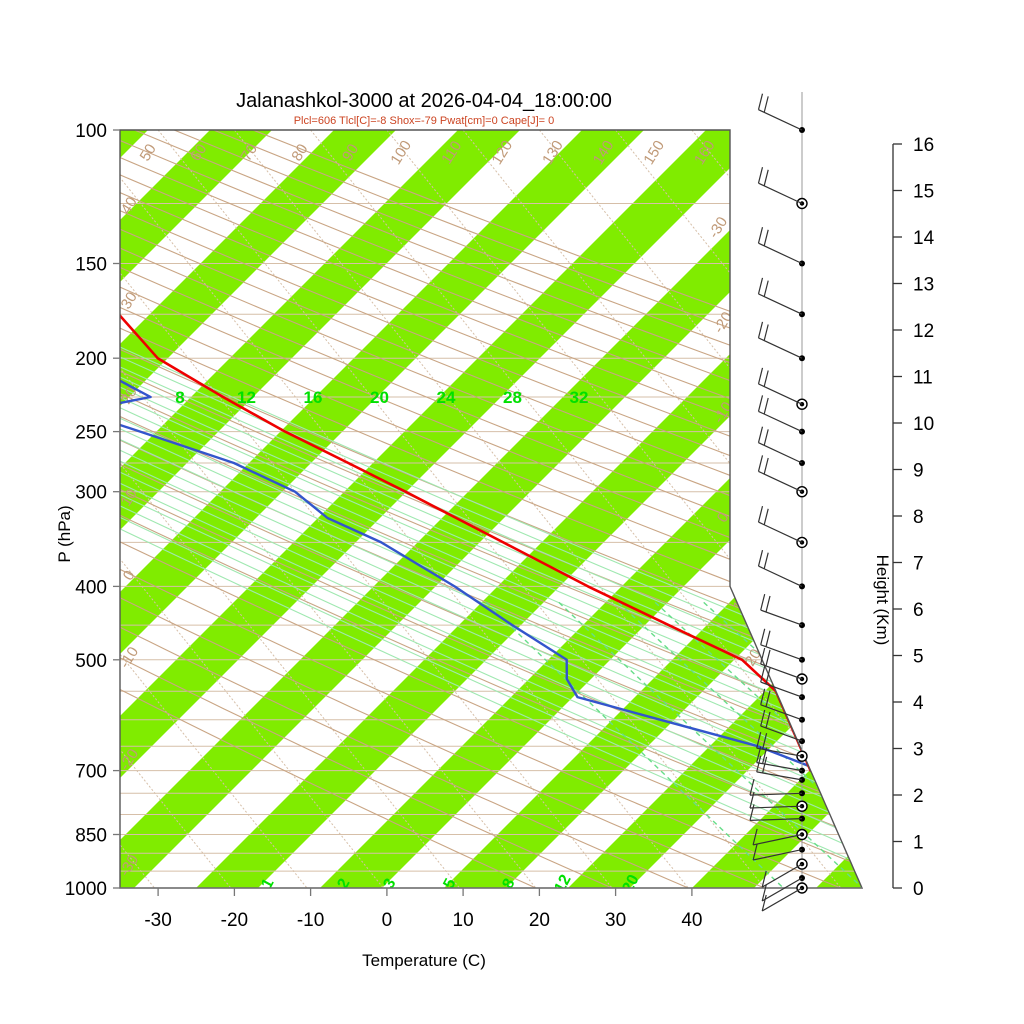 The height and width of the screenshot is (1024, 1024). What do you see at coordinates (918, 517) in the screenshot?
I see `height-tick-label: 8` at bounding box center [918, 517].